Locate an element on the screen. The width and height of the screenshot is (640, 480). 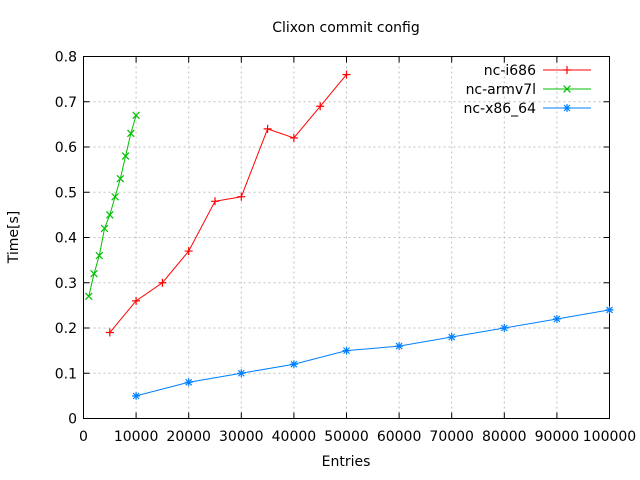
y-tick-label: 0.4 is located at coordinates (66, 239).